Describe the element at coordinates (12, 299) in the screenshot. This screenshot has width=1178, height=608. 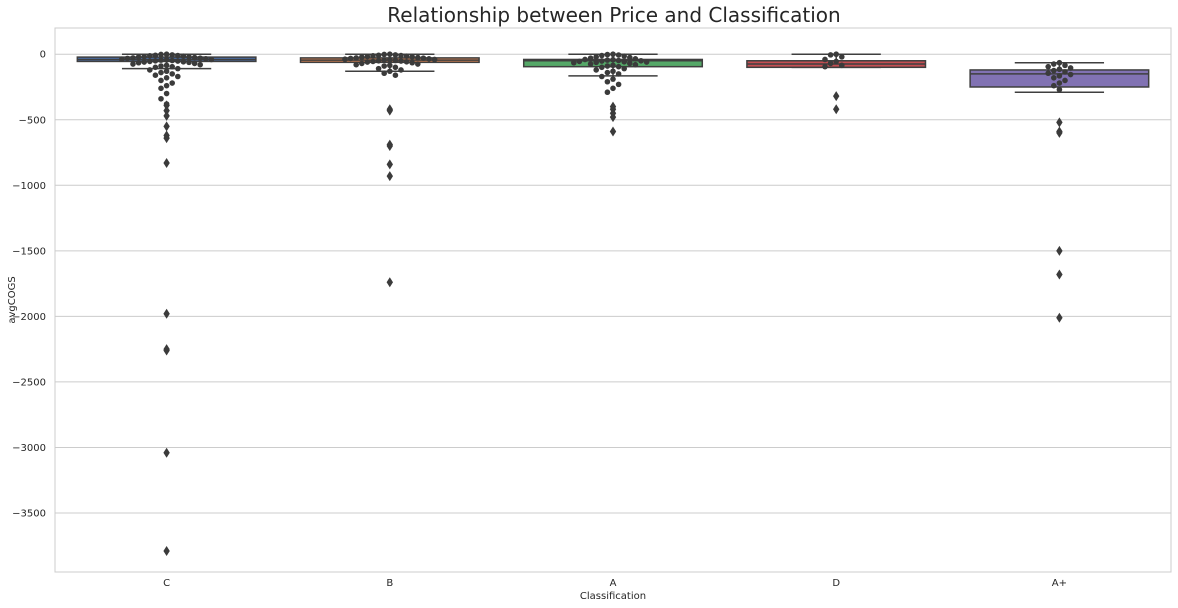
I see `y-axis-label: avgCOGS` at that location.